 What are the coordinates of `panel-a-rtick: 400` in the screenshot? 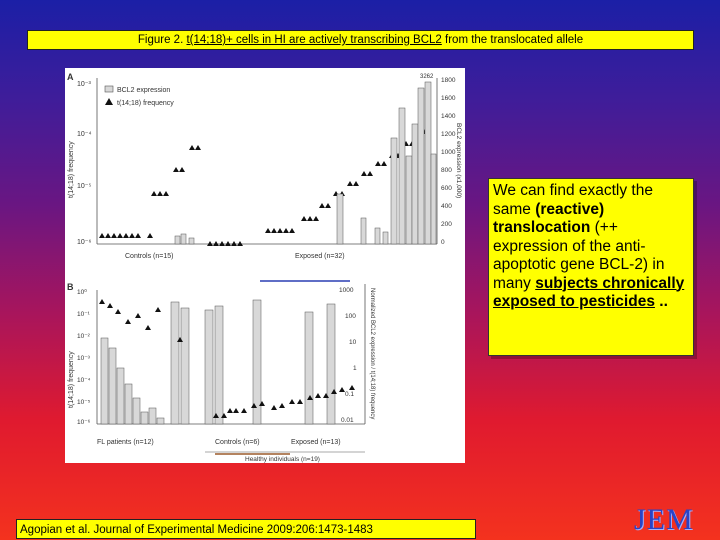 It's located at (446, 206).